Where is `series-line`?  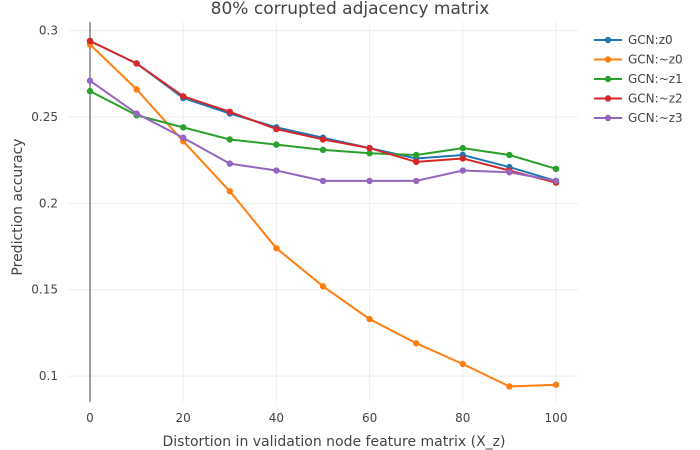 series-line is located at coordinates (323, 130).